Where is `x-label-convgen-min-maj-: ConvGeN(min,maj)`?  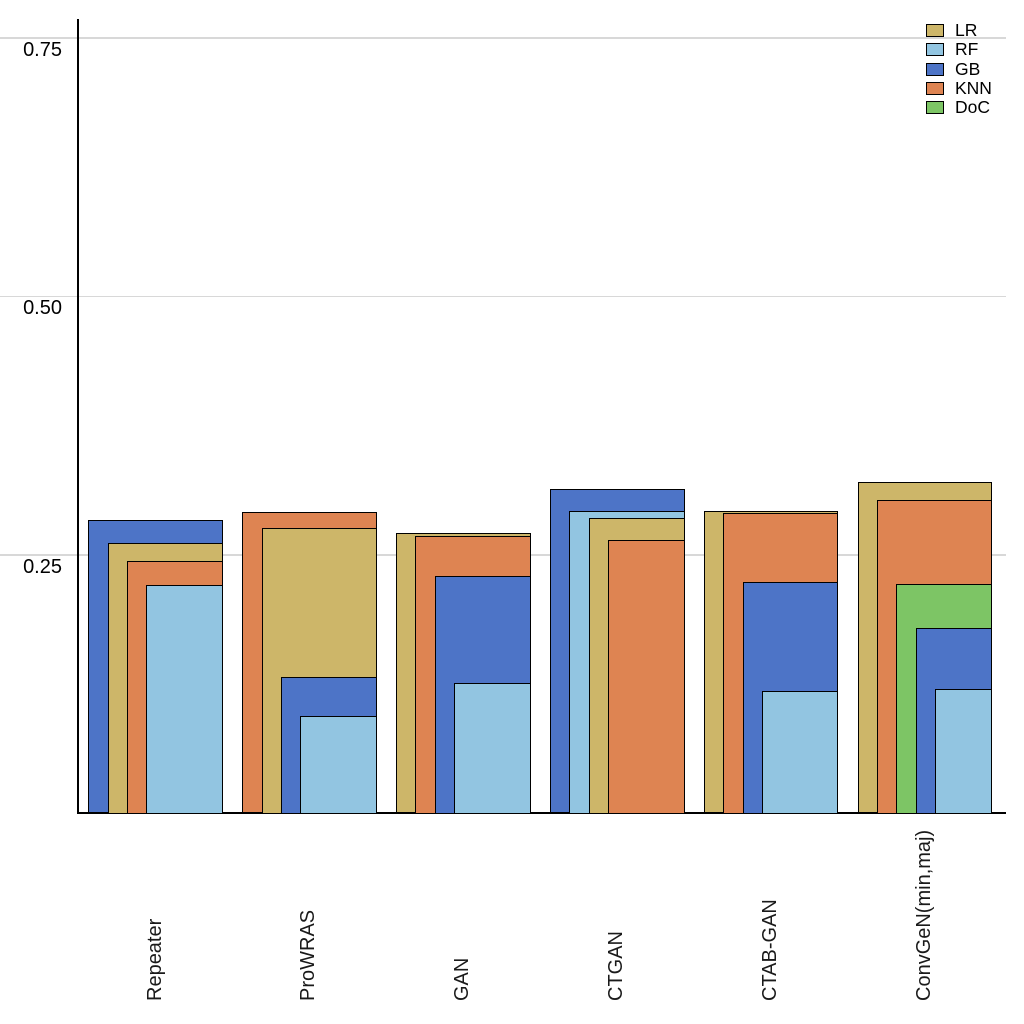 x-label-convgen-min-maj-: ConvGeN(min,maj) is located at coordinates (924, 915).